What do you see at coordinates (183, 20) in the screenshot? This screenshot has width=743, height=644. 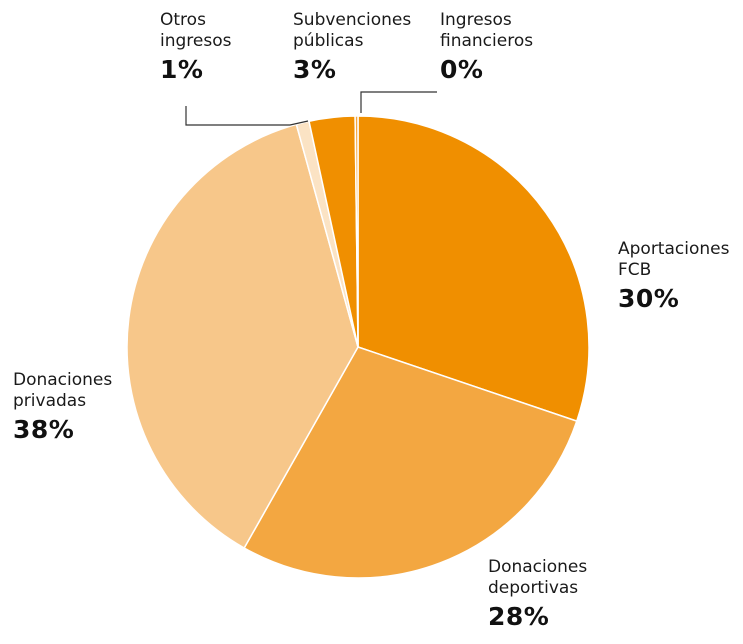 I see `slice-name: Otros` at bounding box center [183, 20].